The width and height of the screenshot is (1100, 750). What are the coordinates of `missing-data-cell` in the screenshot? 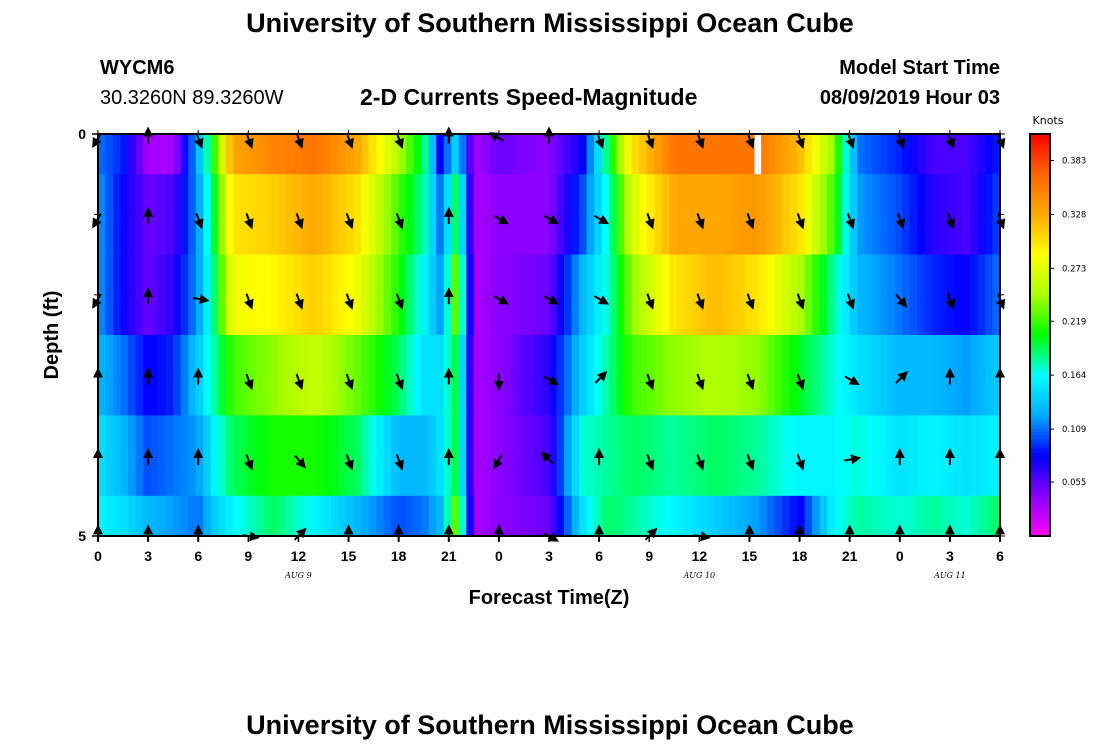 It's located at (758, 154).